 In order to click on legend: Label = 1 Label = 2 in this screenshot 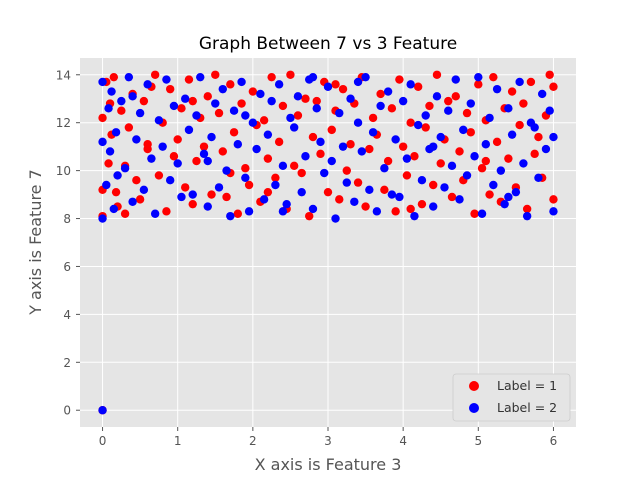, I will do `click(511, 397)`.